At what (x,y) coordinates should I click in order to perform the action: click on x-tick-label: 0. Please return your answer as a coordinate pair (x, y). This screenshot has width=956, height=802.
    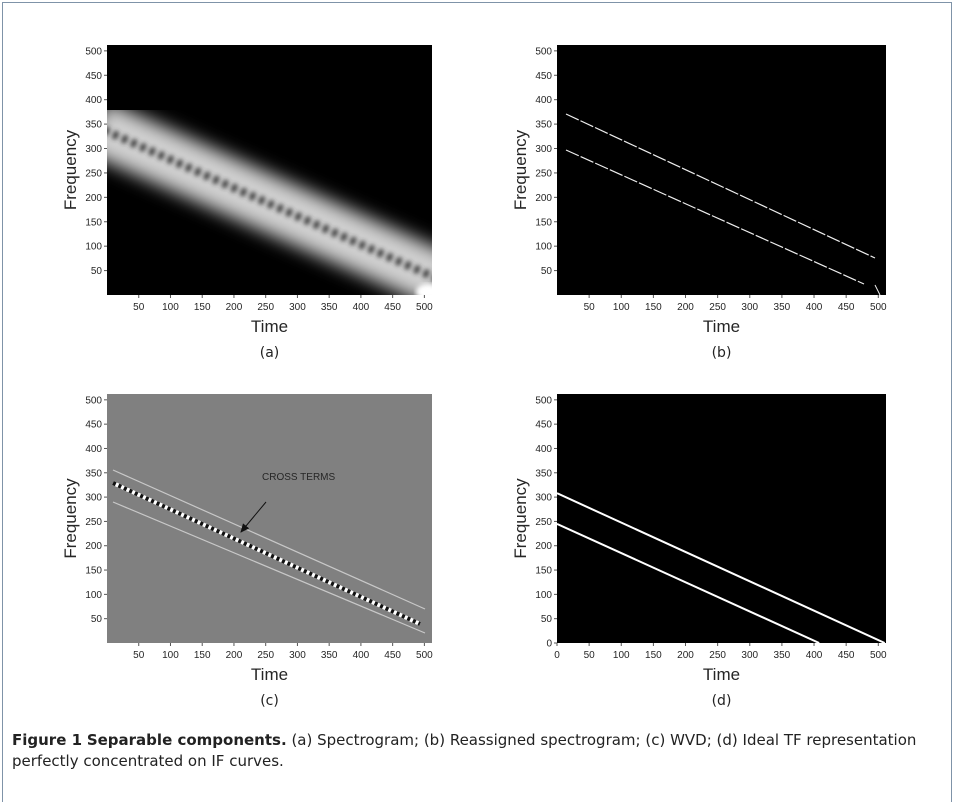
    Looking at the image, I should click on (557, 655).